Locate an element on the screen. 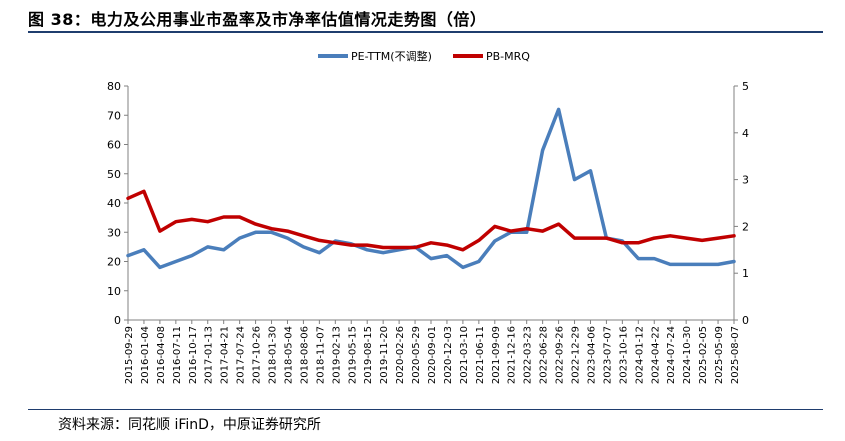 This screenshot has width=845, height=441. y-right-tick-label: 1 is located at coordinates (745, 273).